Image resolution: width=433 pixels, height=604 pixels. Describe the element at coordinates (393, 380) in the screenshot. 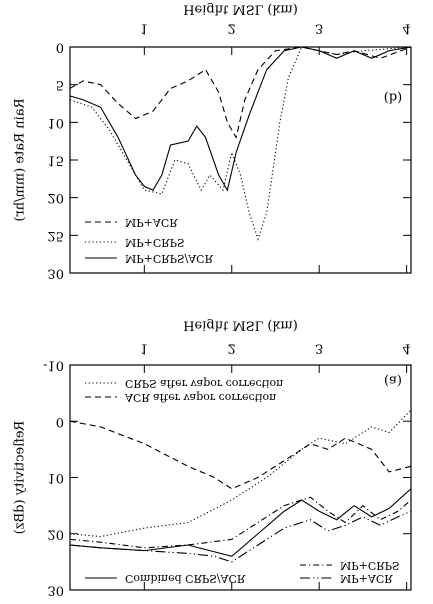

I see `panel-label: (a)` at that location.